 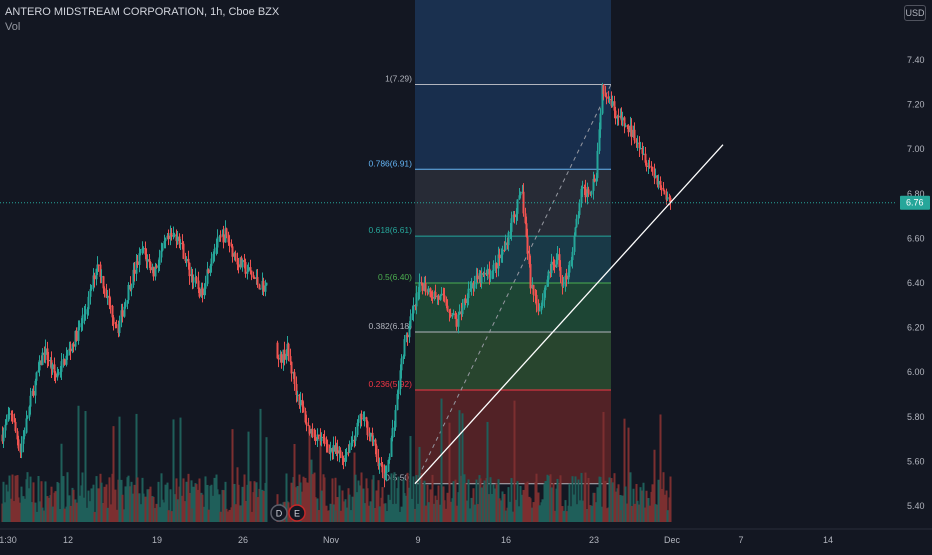 What do you see at coordinates (395, 277) in the screenshot?
I see `fib-level-label: 0.5(6.40)` at bounding box center [395, 277].